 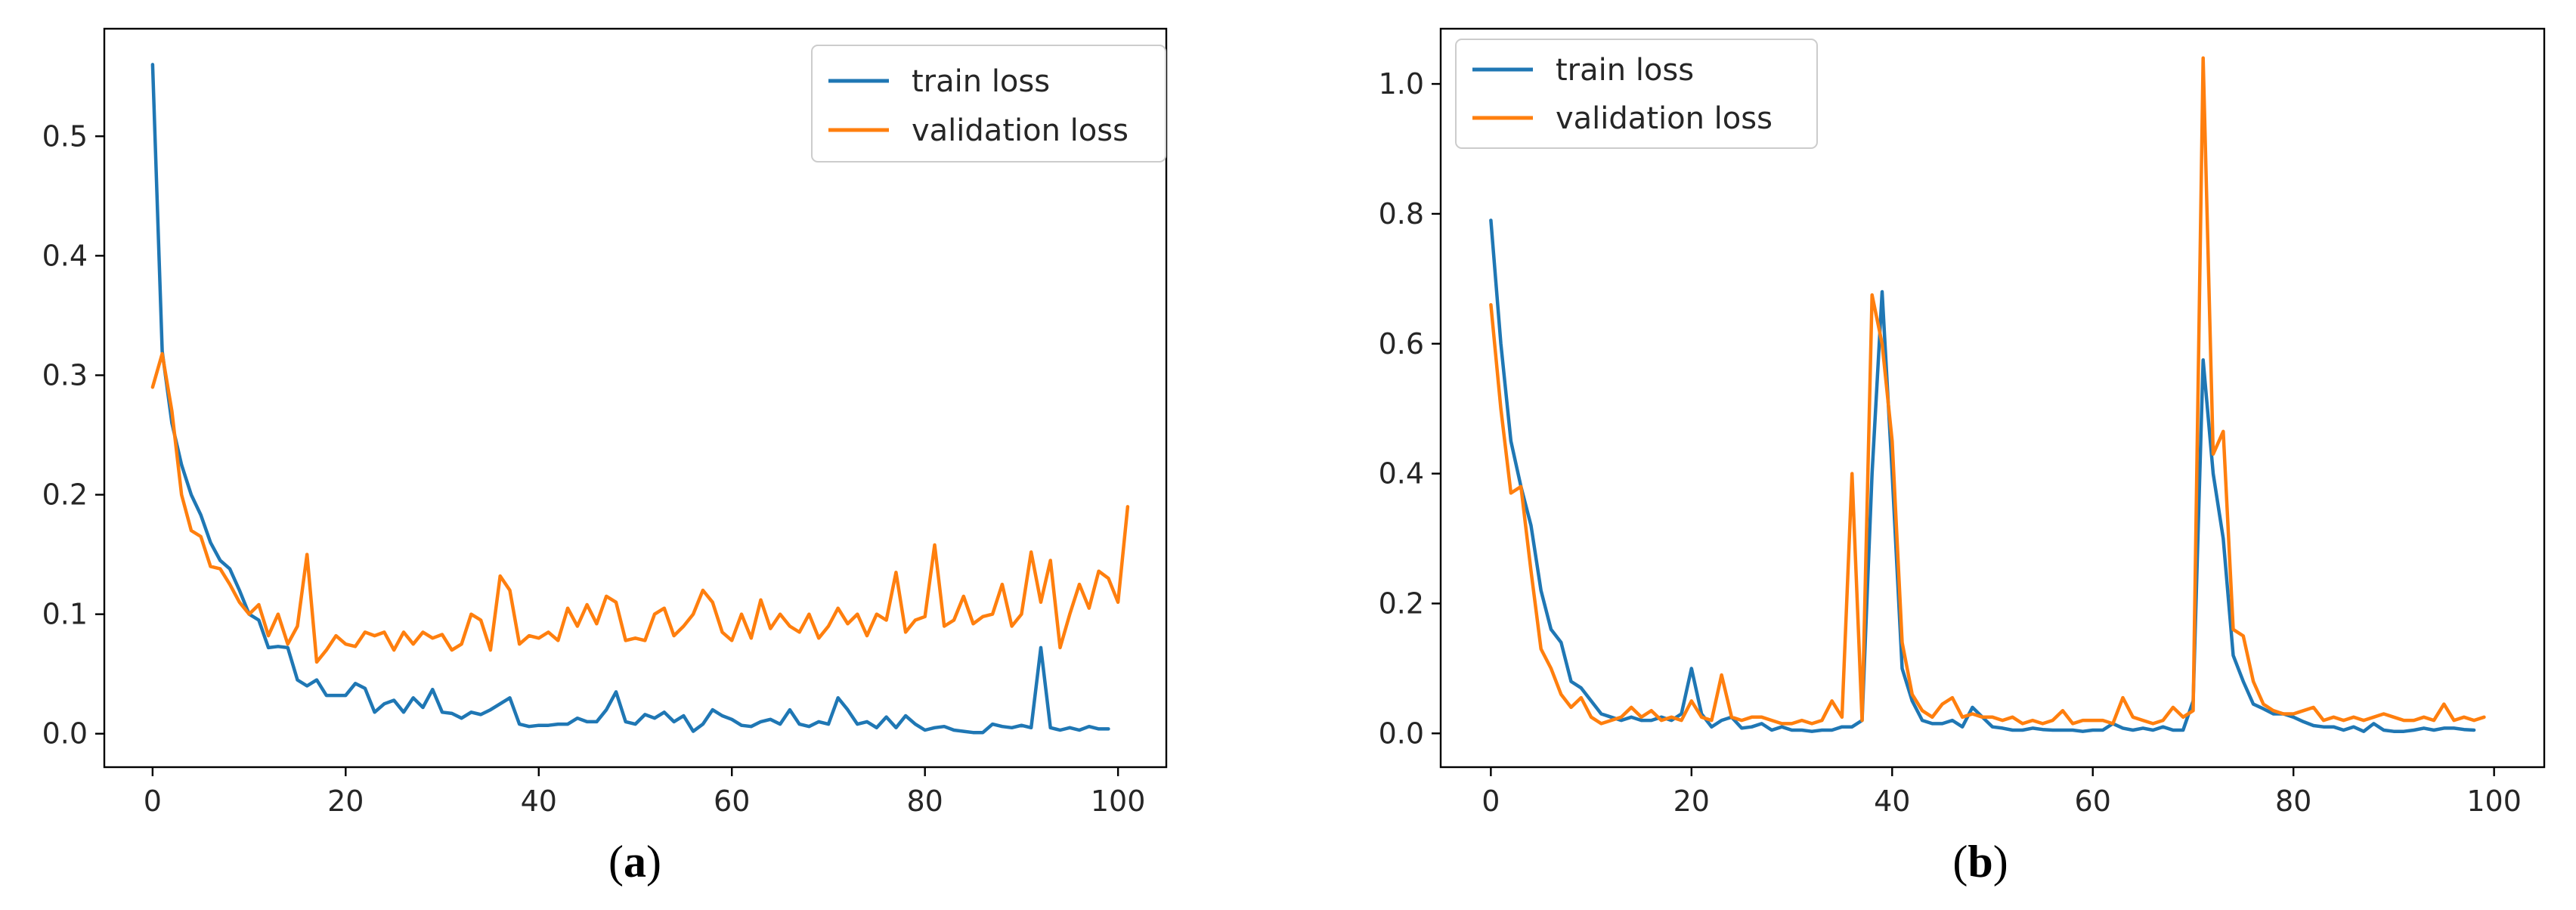 I want to click on y-tick-label: 1.0, so click(x=1401, y=84).